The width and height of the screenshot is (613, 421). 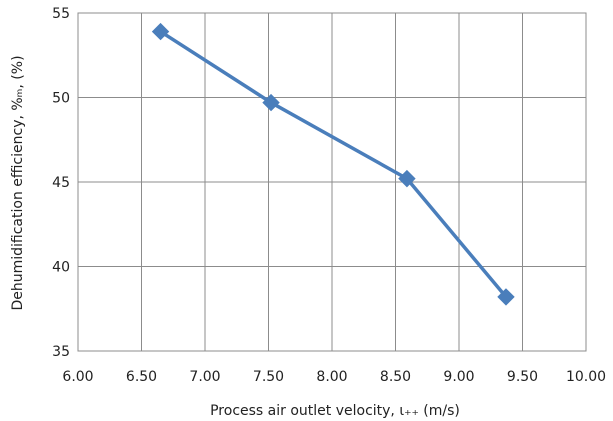 I want to click on y-tick-label: 35, so click(x=61, y=352).